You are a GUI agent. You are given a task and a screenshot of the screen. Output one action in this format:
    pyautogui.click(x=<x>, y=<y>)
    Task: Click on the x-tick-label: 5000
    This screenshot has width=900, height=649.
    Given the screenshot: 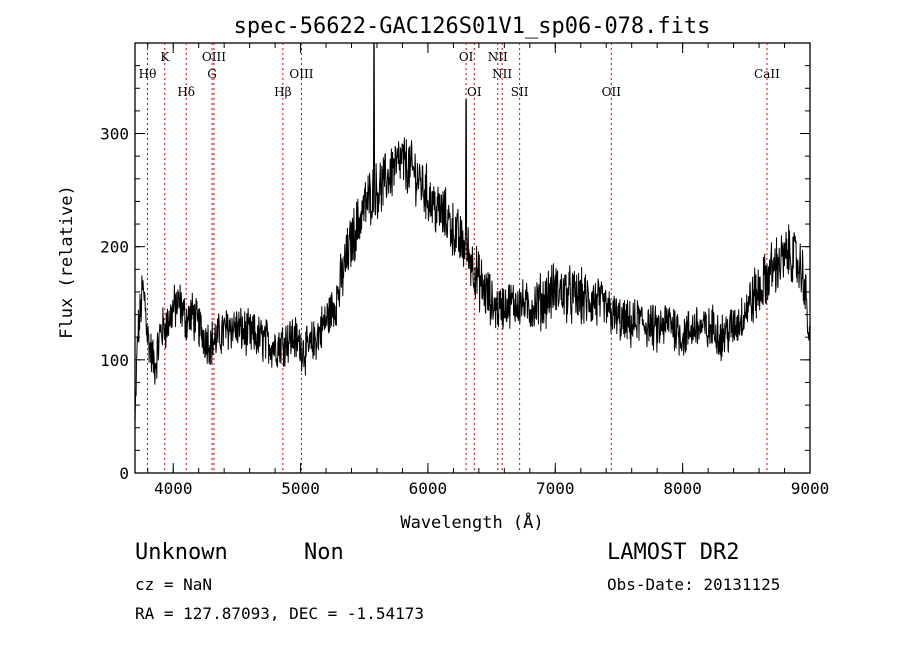 What is the action you would take?
    pyautogui.click(x=300, y=488)
    